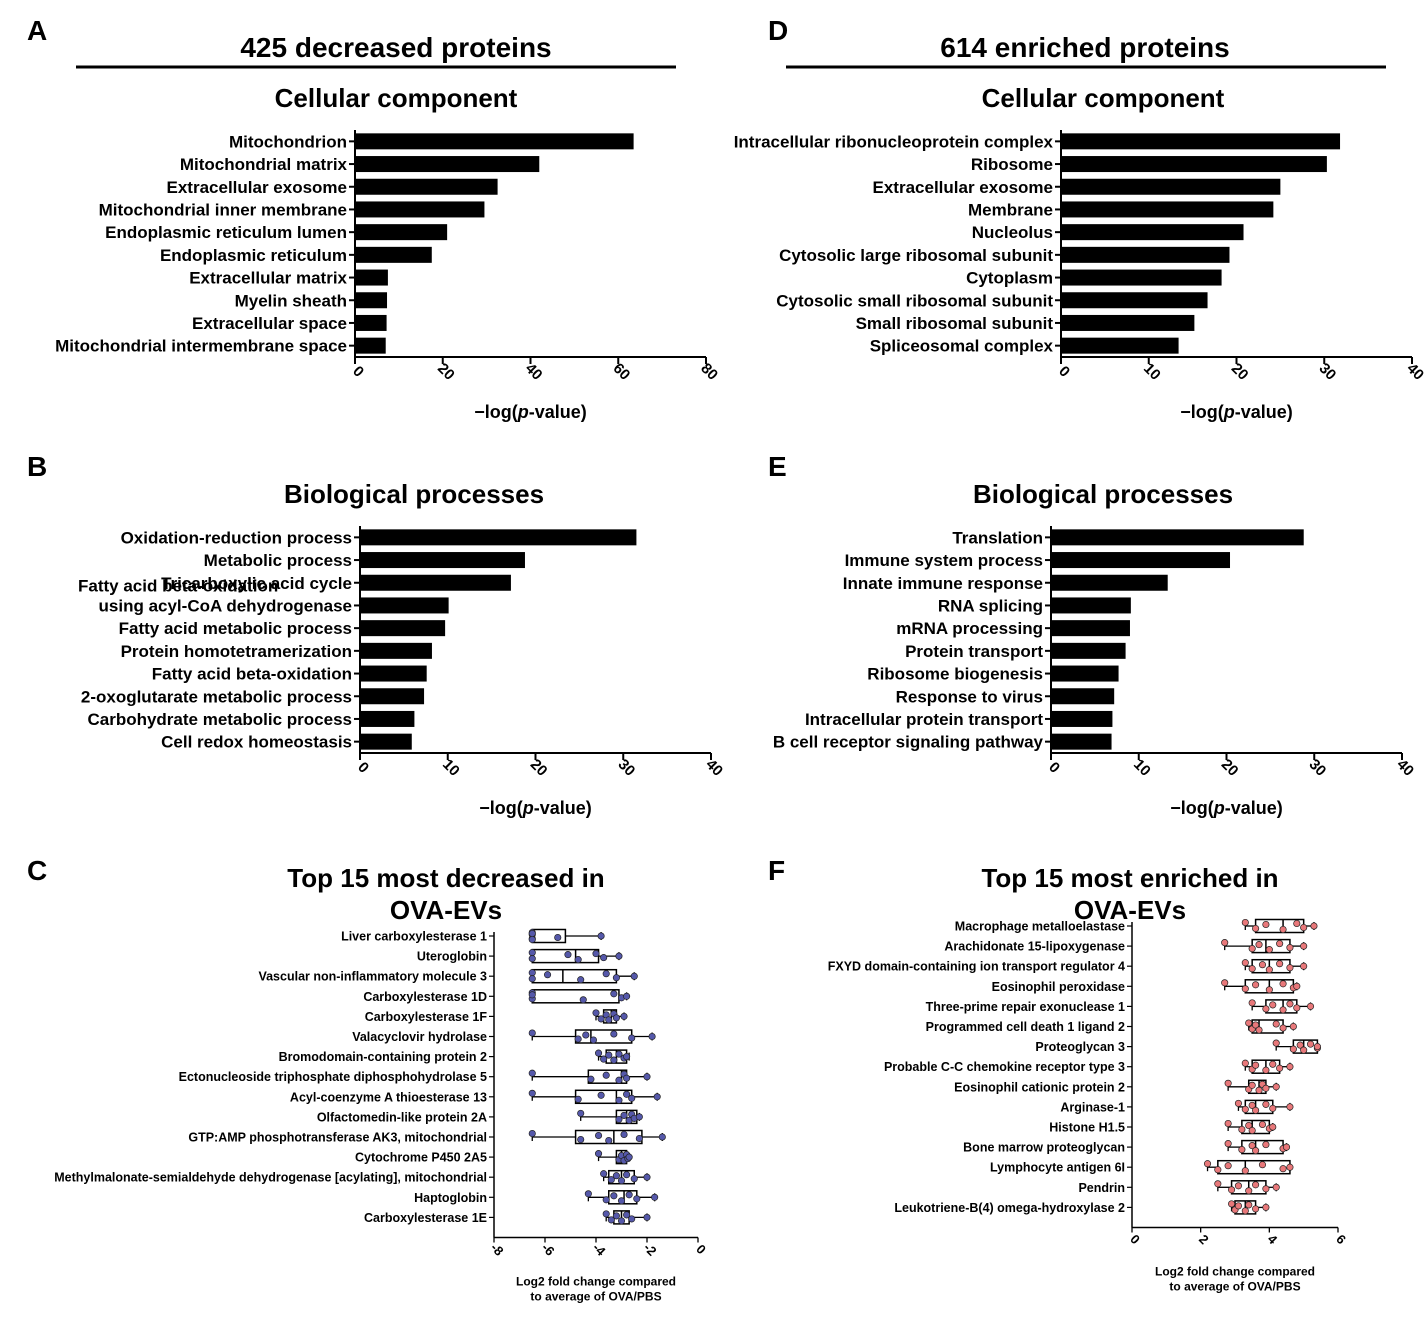 This screenshot has width=1427, height=1323. Describe the element at coordinates (1318, 768) in the screenshot. I see `x-tick-label: 30` at that location.